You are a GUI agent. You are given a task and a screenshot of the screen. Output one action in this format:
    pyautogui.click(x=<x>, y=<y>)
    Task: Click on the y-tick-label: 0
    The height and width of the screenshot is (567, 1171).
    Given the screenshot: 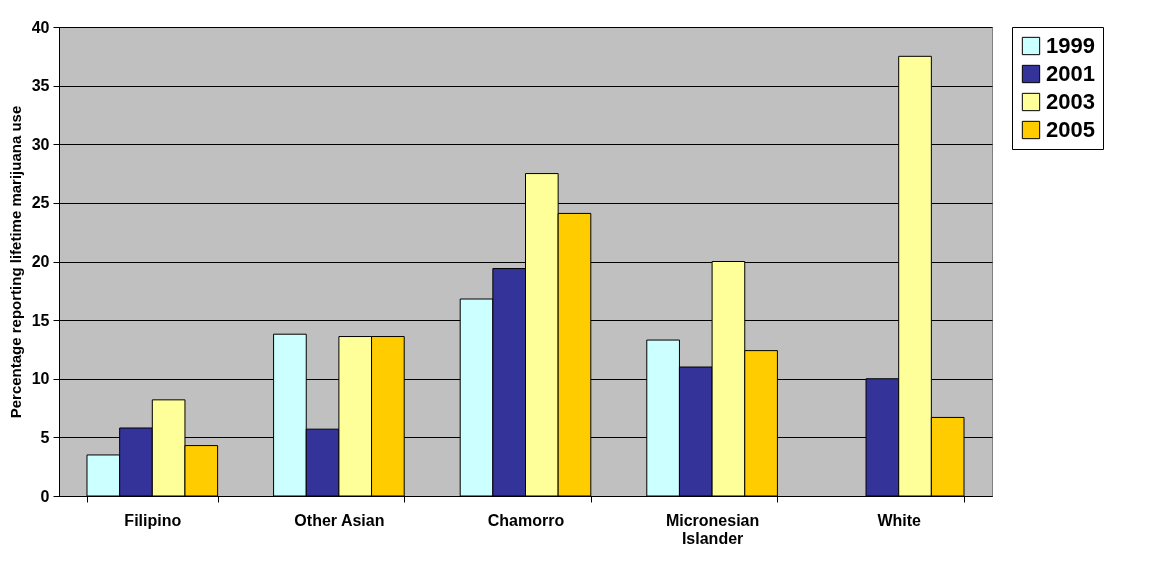 What is the action you would take?
    pyautogui.click(x=45, y=496)
    